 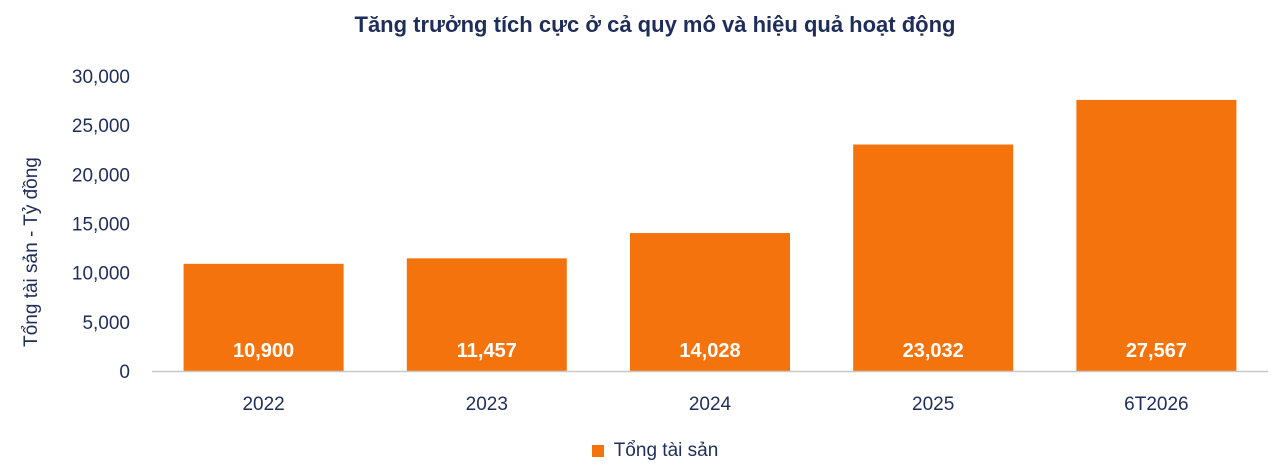 What do you see at coordinates (933, 351) in the screenshot?
I see `data-label: 23,032` at bounding box center [933, 351].